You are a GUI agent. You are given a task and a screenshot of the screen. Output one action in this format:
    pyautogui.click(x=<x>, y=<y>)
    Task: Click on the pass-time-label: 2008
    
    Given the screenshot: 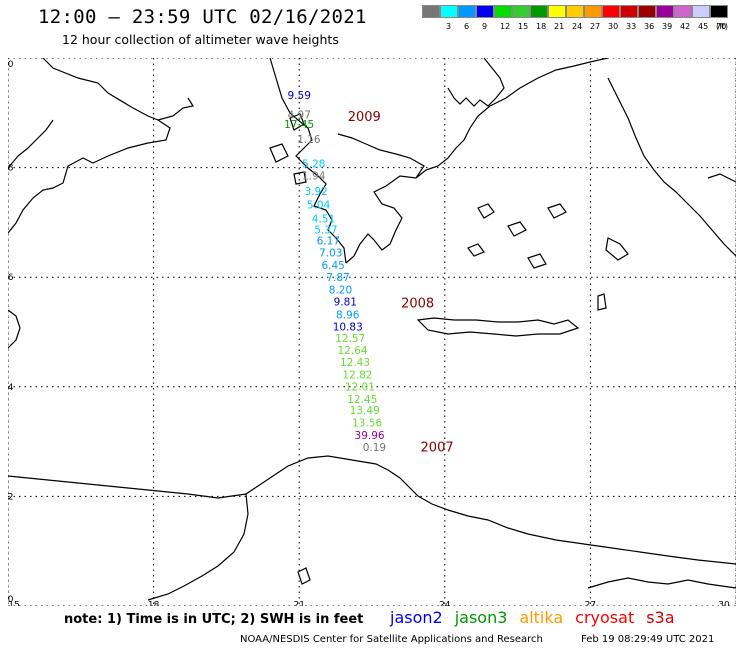 What is the action you would take?
    pyautogui.click(x=417, y=303)
    